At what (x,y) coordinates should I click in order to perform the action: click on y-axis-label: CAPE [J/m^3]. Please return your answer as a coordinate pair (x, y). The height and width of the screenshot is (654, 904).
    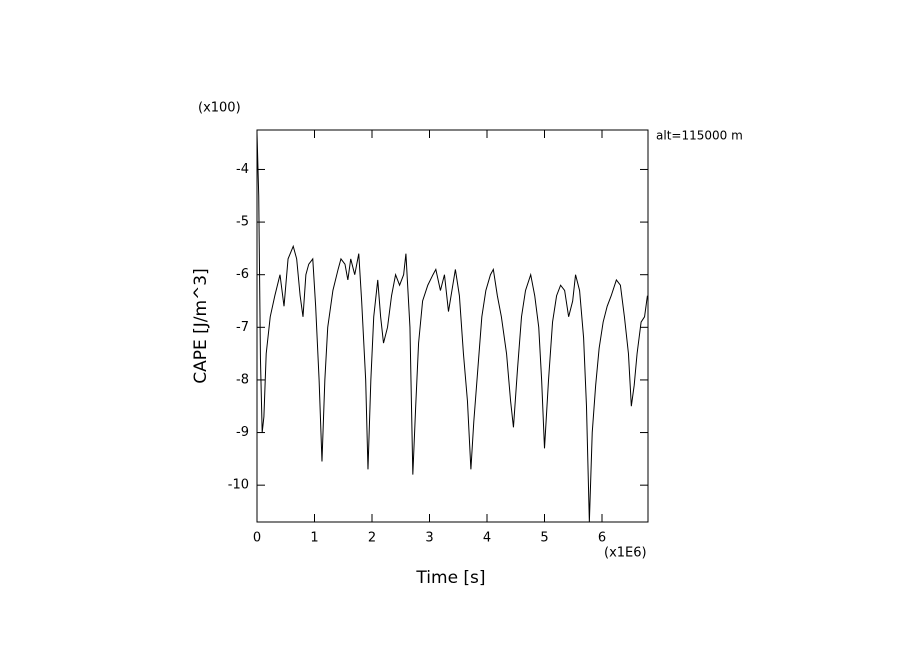
    Looking at the image, I should click on (201, 326).